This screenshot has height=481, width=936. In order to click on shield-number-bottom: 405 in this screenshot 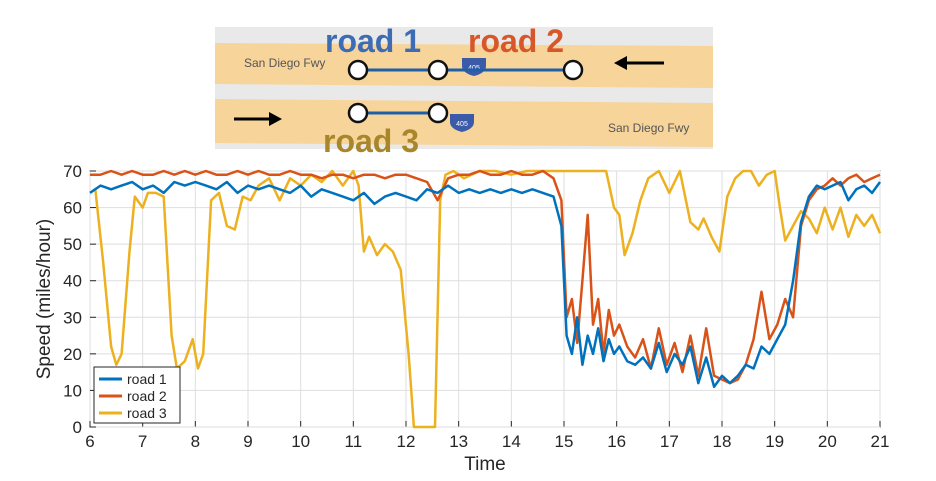, I will do `click(462, 124)`.